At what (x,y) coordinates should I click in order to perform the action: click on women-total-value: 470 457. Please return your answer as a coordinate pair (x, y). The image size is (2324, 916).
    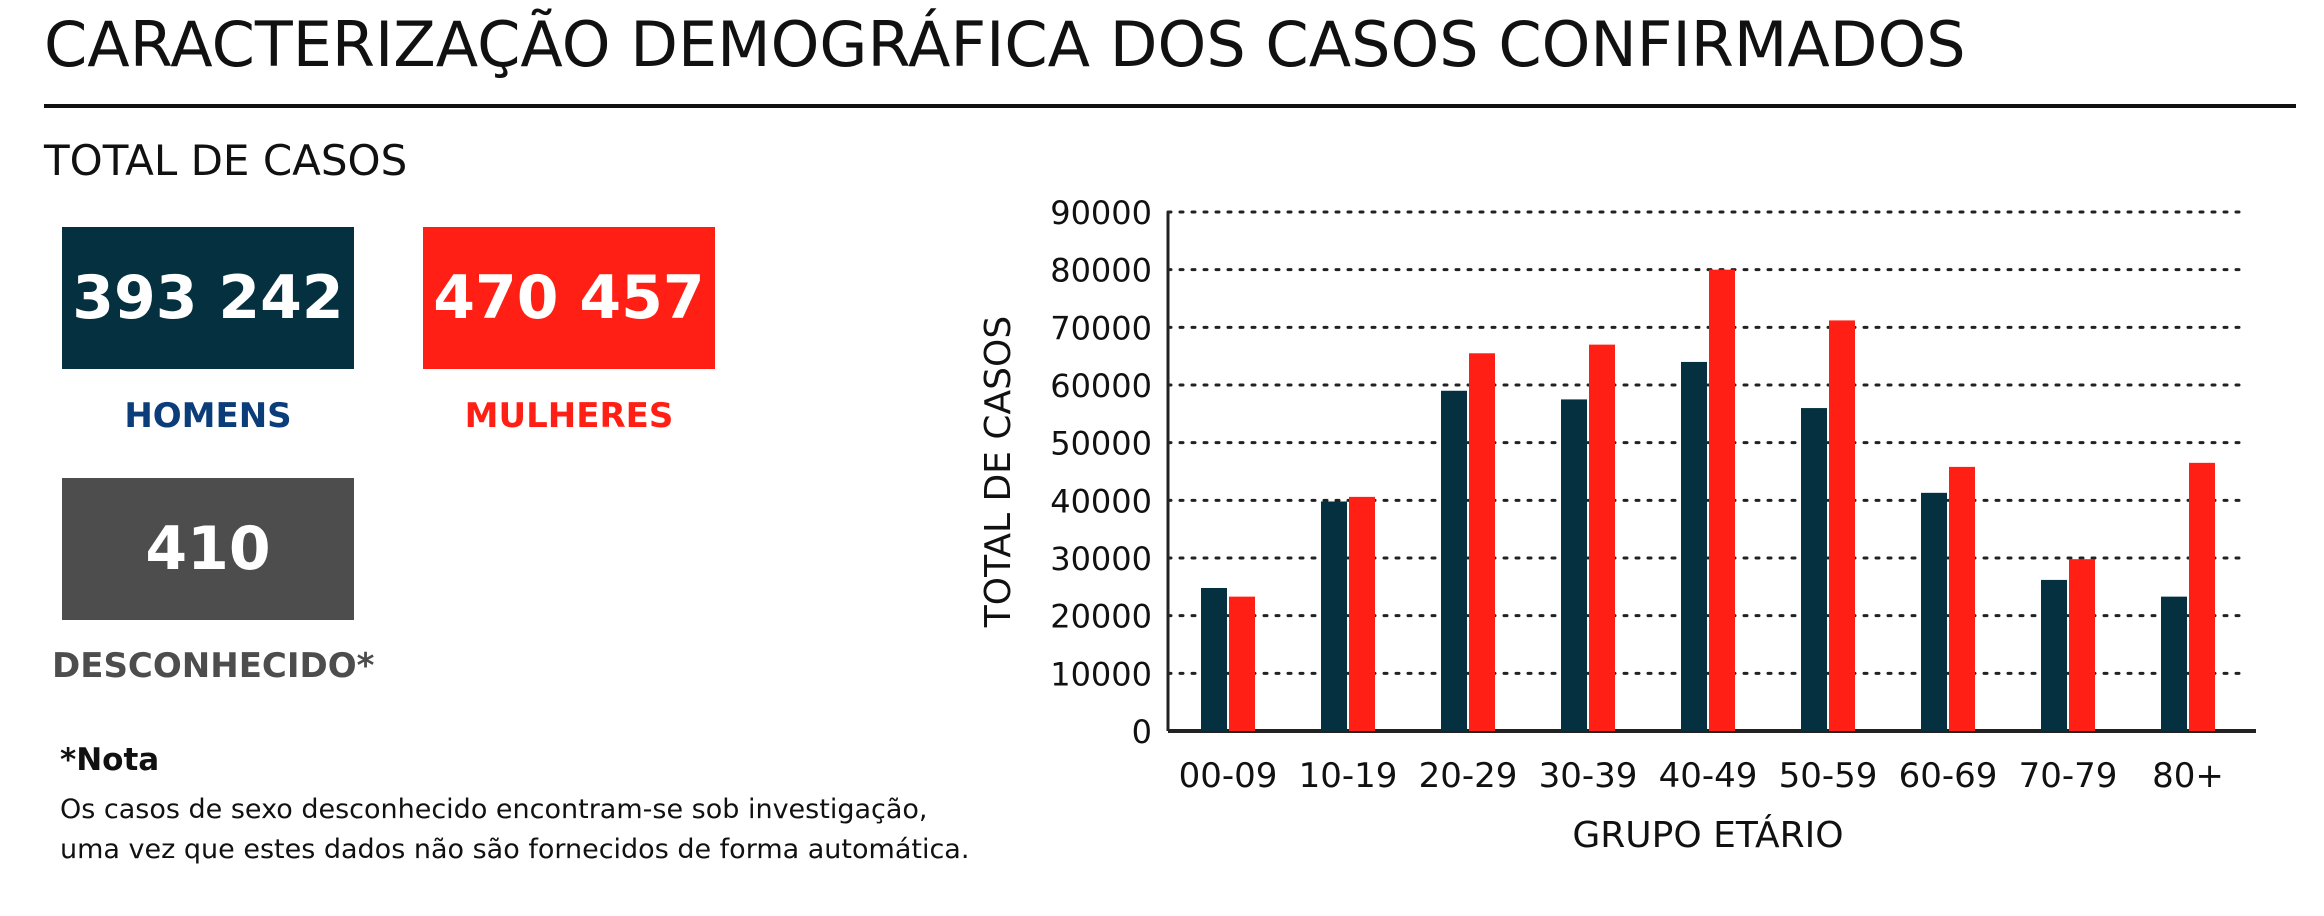
    Looking at the image, I should click on (569, 298).